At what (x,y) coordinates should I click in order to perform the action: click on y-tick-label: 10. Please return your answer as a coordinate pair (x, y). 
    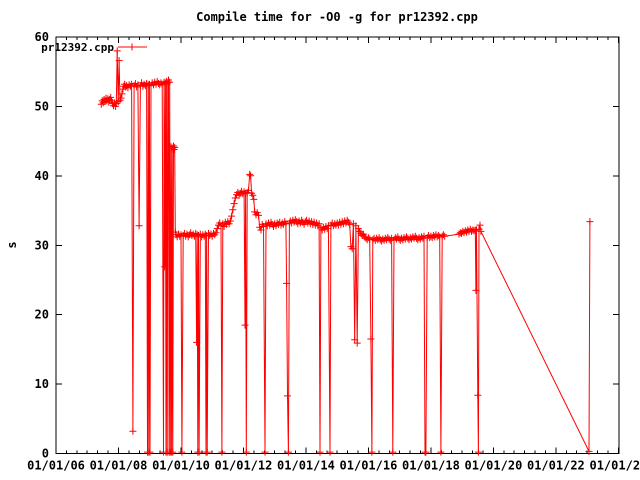
    Looking at the image, I should click on (42, 384).